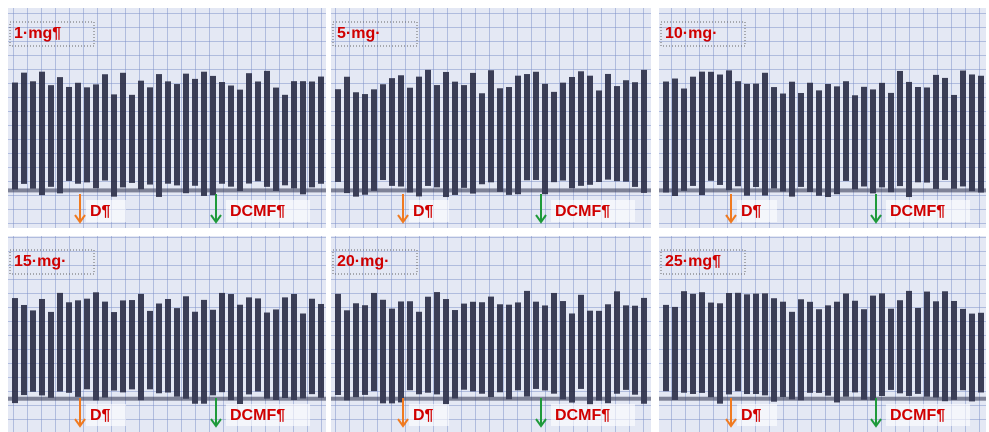 This screenshot has width=989, height=432. I want to click on panel-label: 20·mg·, so click(363, 261).